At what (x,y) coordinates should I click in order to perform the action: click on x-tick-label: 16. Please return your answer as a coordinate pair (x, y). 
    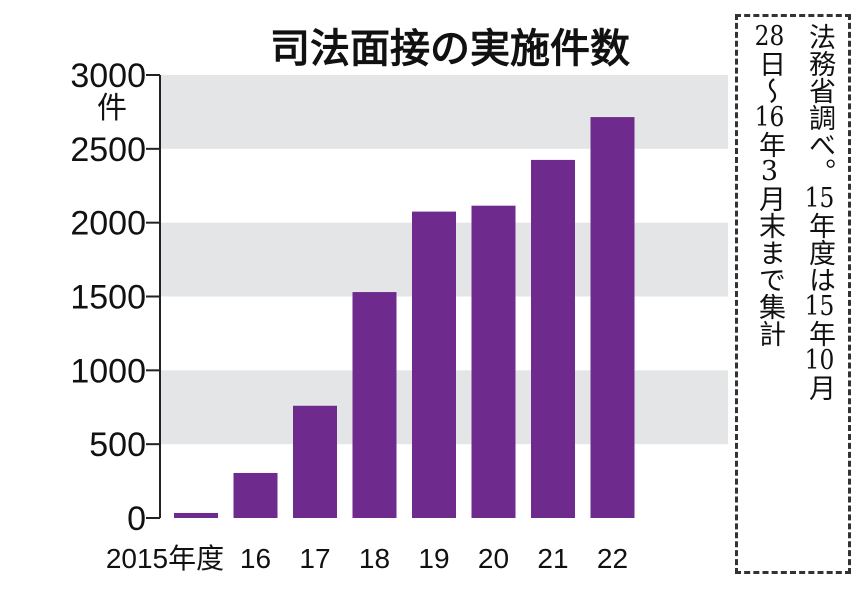
    Looking at the image, I should click on (255, 558).